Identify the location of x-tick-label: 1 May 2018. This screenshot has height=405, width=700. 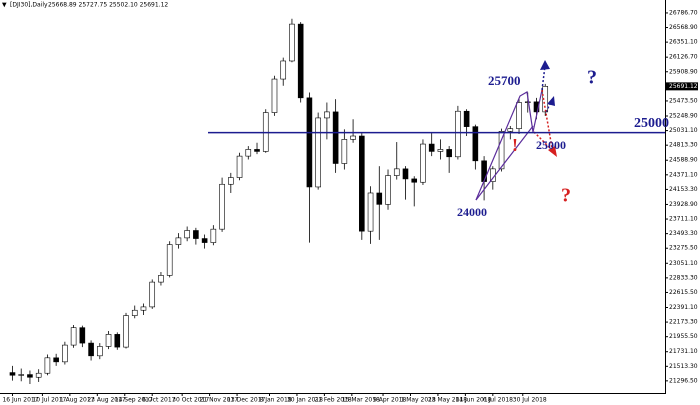
(417, 400).